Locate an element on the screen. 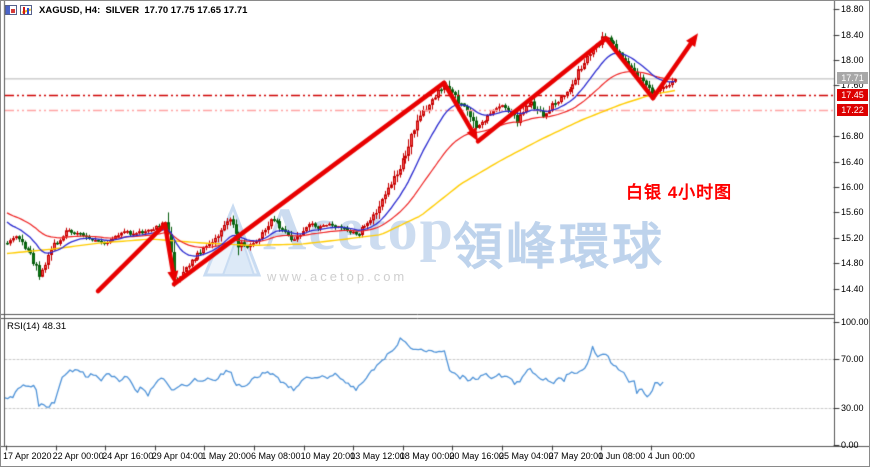  price-tick-label: 16.40 is located at coordinates (852, 161).